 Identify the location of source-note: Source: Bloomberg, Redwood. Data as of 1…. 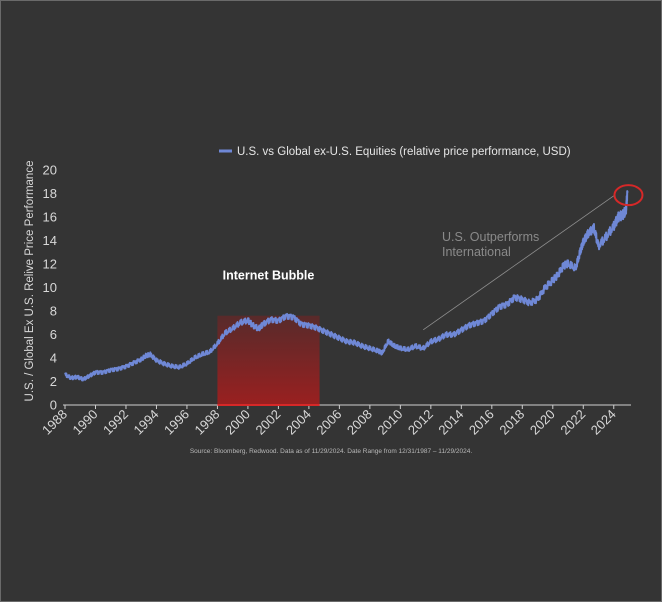
(331, 451).